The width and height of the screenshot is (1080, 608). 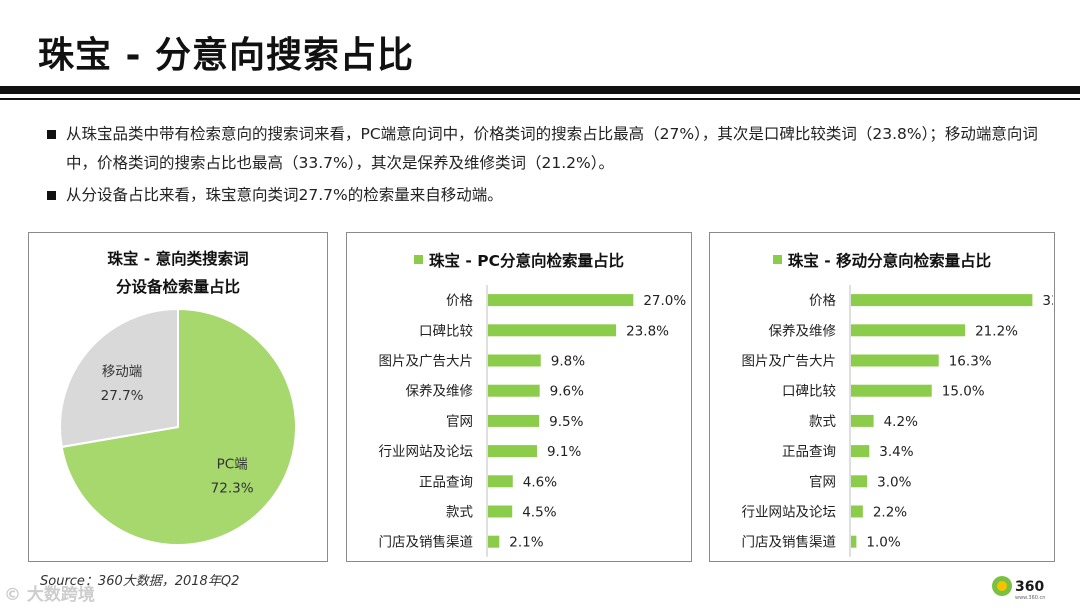 What do you see at coordinates (540, 90) in the screenshot?
I see `title-rule-thick` at bounding box center [540, 90].